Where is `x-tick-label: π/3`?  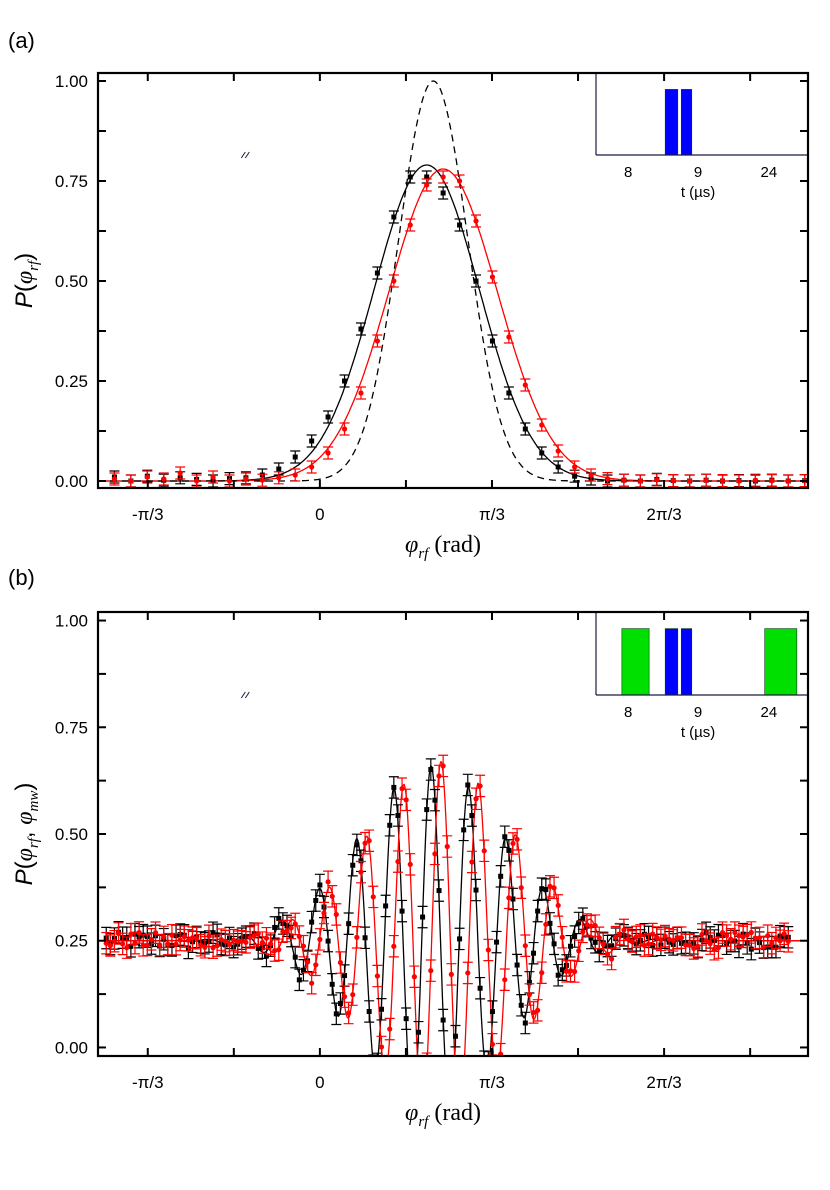 x-tick-label: π/3 is located at coordinates (492, 514).